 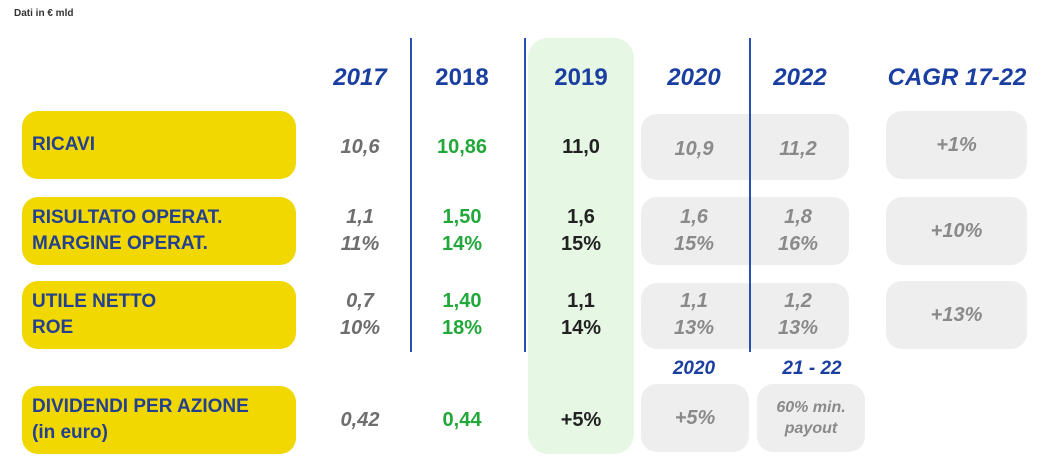 I want to click on ricavi-2020: 10,9, so click(x=694, y=148).